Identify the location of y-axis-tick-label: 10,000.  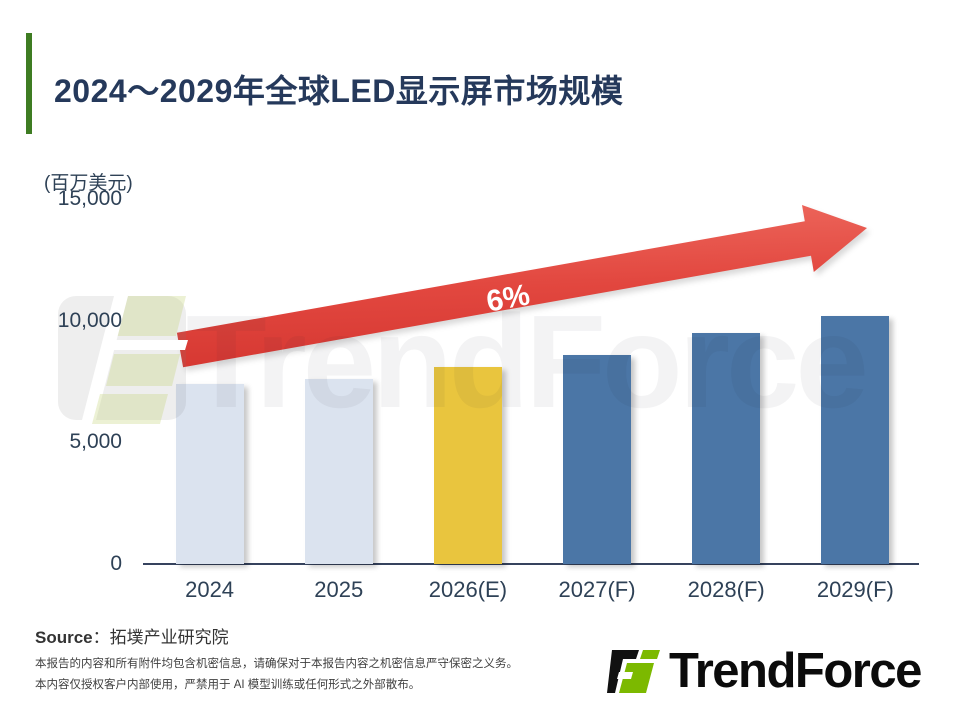
(89, 320).